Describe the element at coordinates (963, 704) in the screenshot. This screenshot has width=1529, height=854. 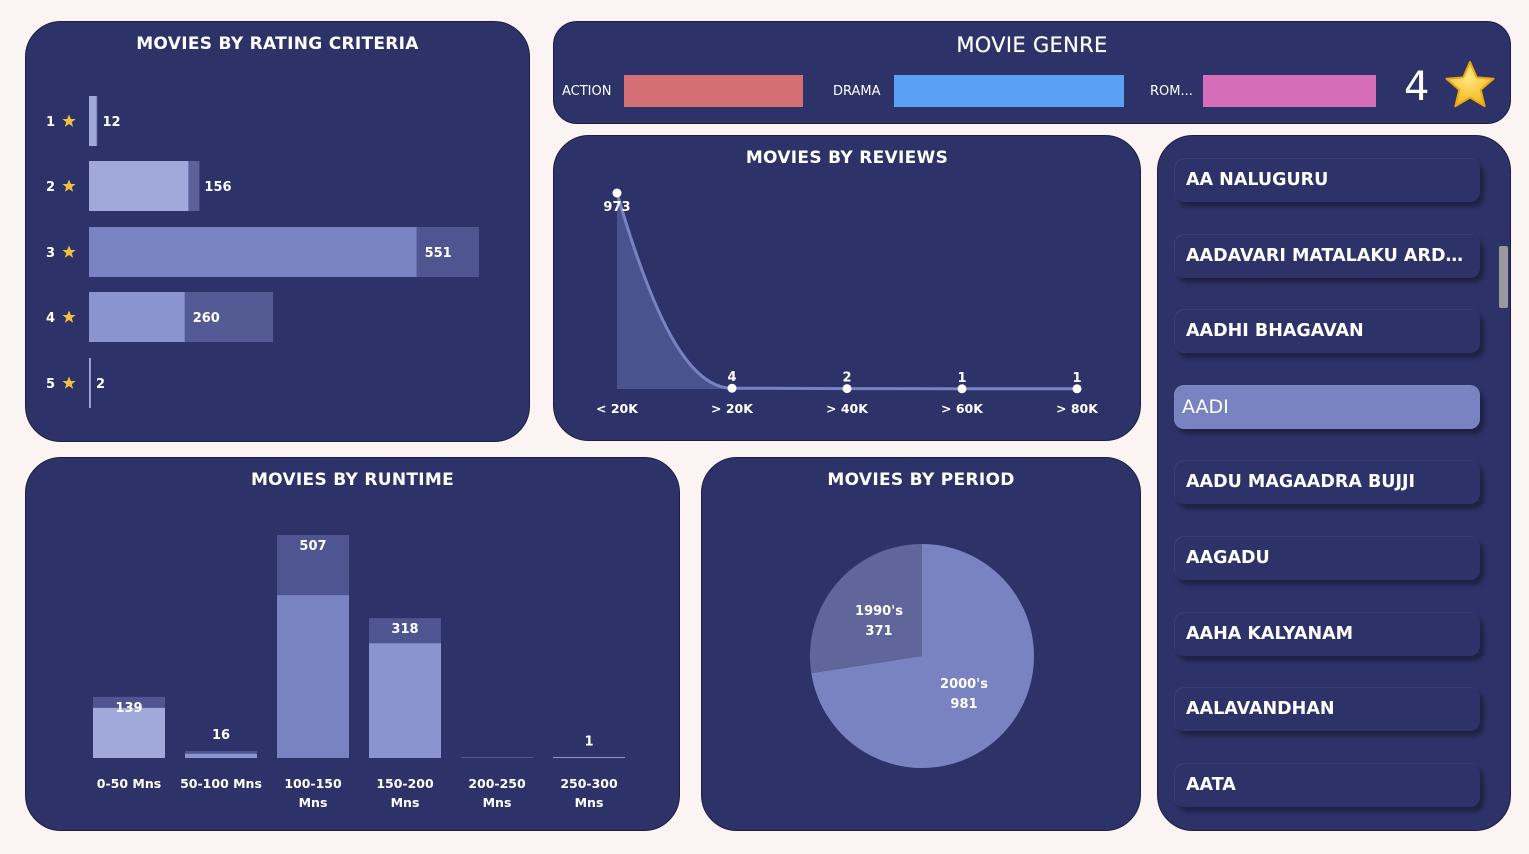
I see `pie-value-label: 981` at that location.